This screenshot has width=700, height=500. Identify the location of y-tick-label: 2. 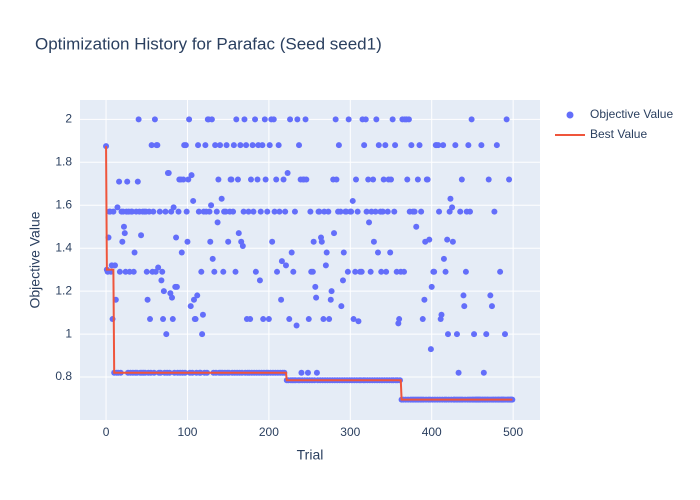
(68, 119).